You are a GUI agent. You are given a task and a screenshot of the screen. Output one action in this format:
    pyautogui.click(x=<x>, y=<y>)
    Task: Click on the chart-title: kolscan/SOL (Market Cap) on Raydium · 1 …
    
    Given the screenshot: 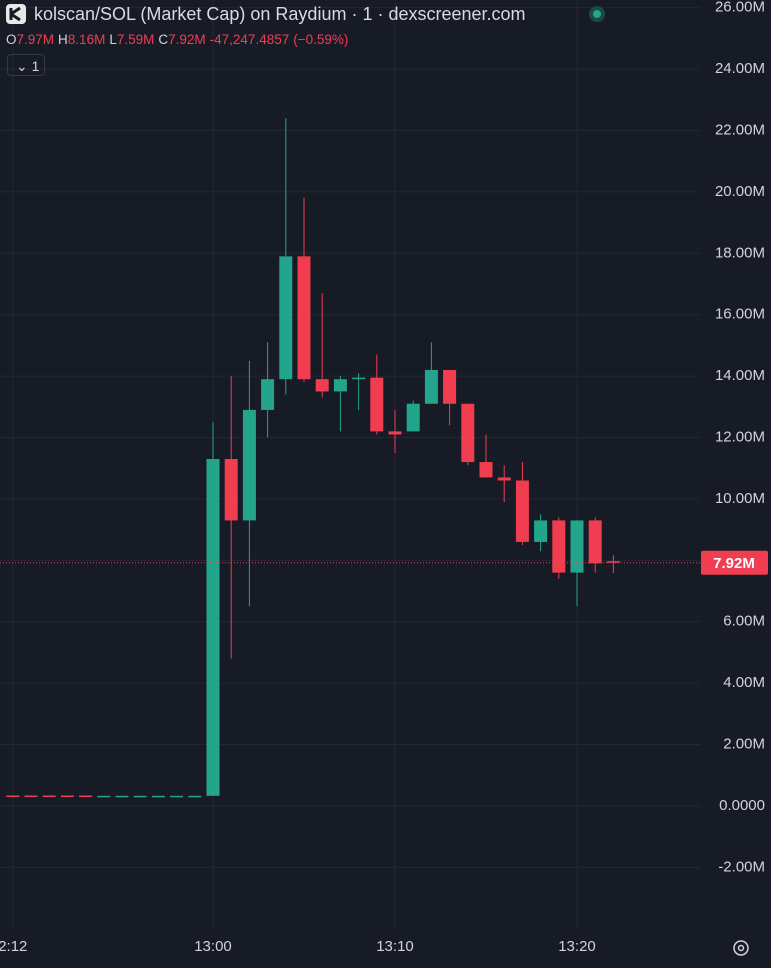 What is the action you would take?
    pyautogui.click(x=280, y=14)
    